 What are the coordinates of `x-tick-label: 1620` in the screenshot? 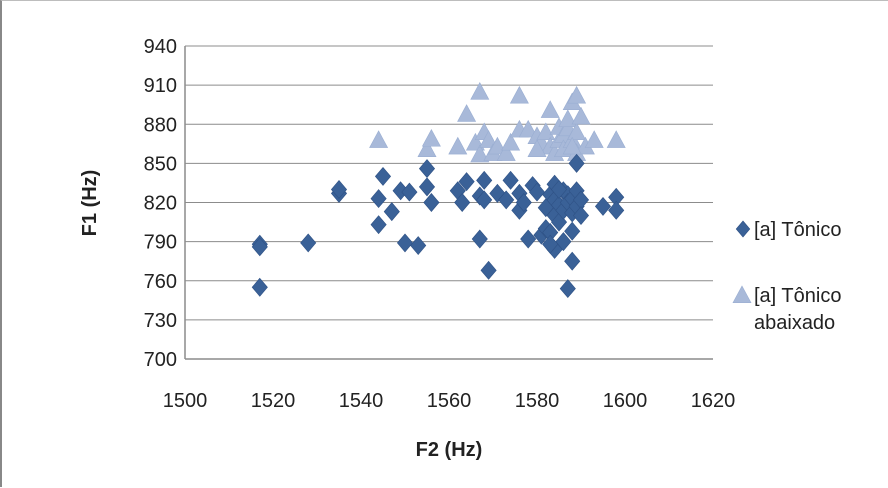 It's located at (713, 401).